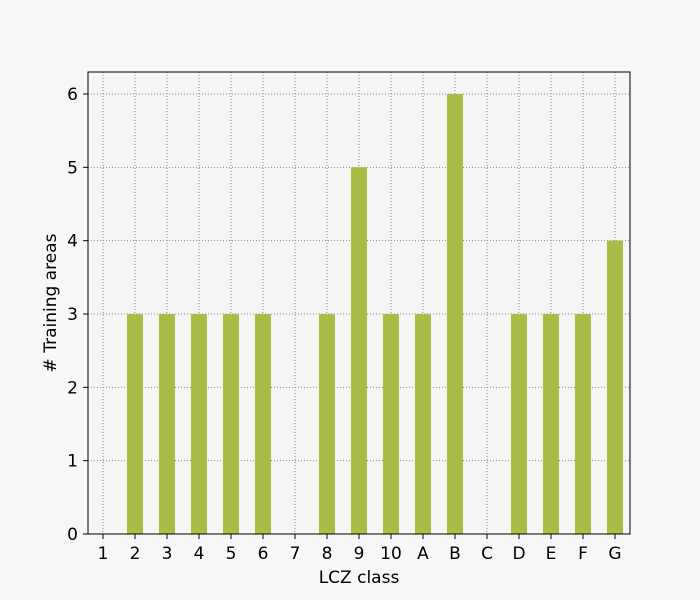  I want to click on y-tick-label: 1, so click(72, 462).